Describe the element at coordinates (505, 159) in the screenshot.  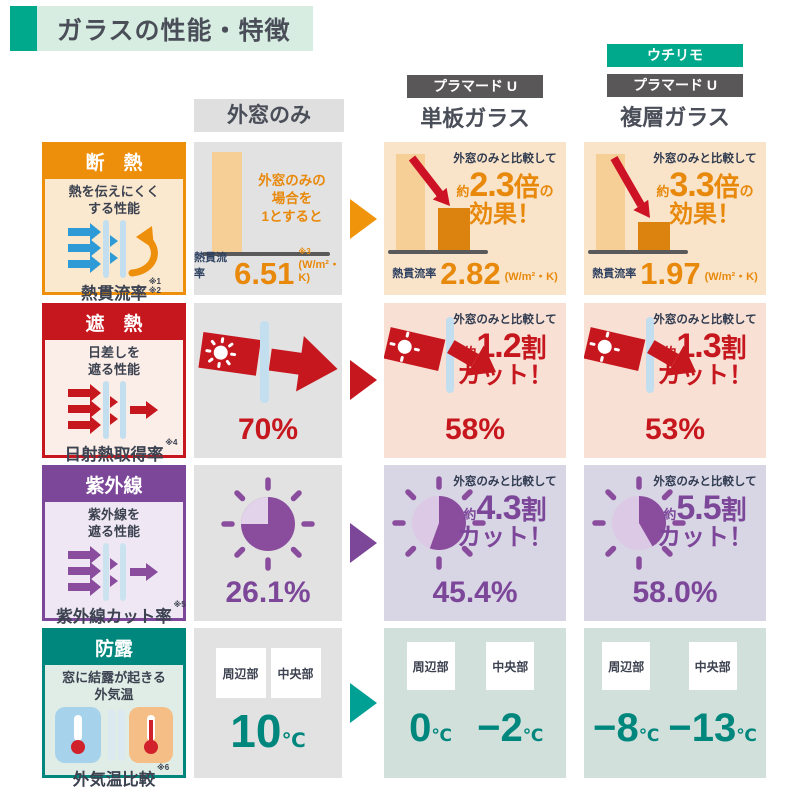
I see `compare-caption: 外窓のみと比較して` at that location.